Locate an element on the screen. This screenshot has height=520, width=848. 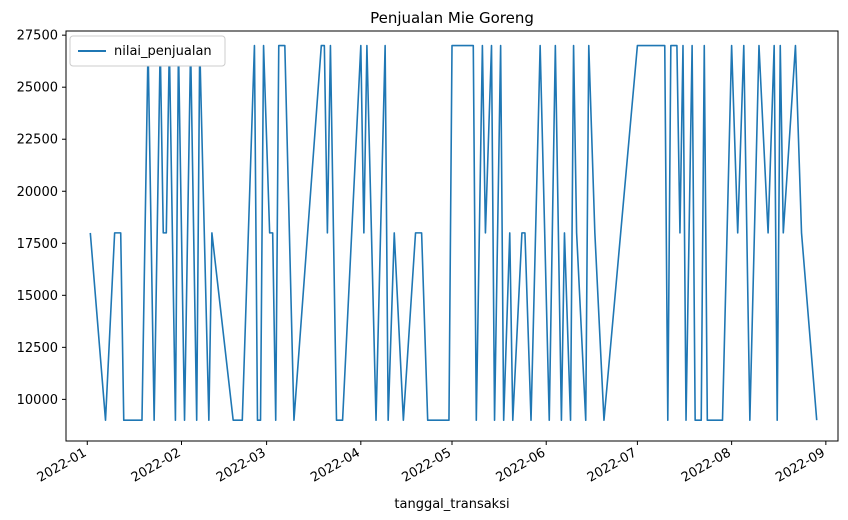
legend-box is located at coordinates (147, 51).